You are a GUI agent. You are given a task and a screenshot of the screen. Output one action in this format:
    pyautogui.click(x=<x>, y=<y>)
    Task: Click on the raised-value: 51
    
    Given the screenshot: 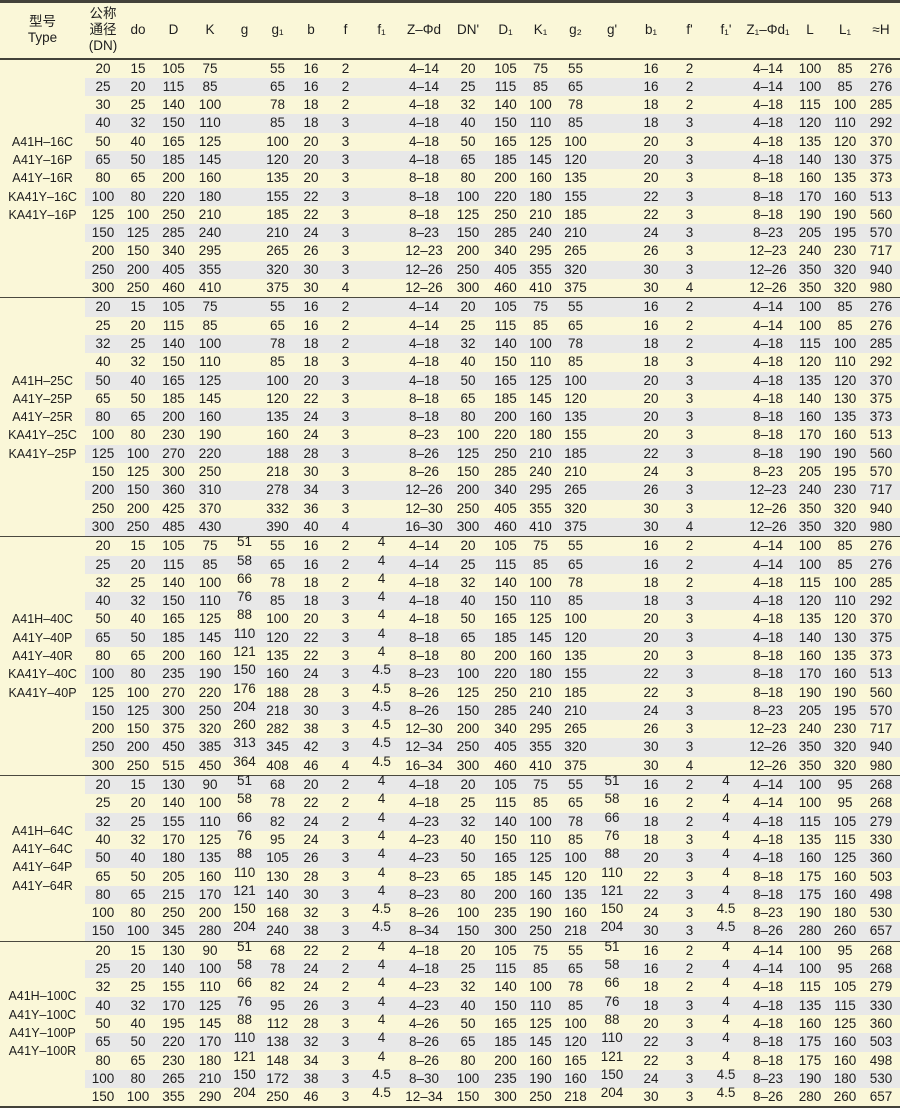 What is the action you would take?
    pyautogui.click(x=612, y=946)
    